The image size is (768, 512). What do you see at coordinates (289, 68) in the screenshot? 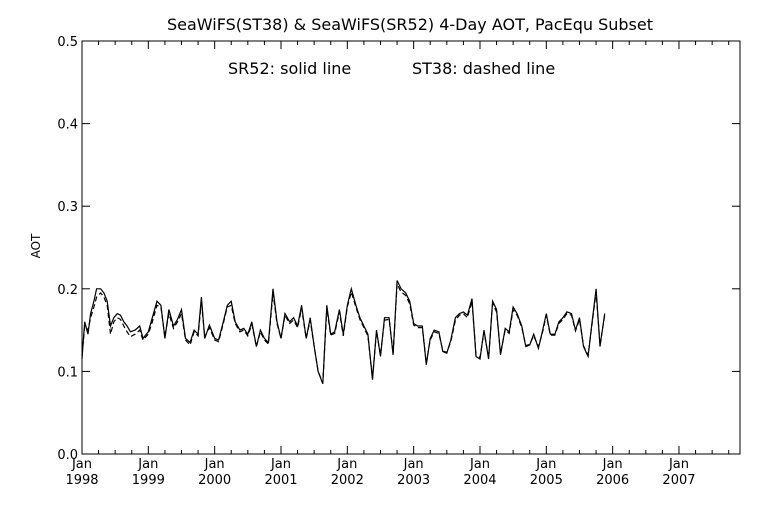
I see `annotation-sr52: SR52: solid line` at bounding box center [289, 68].